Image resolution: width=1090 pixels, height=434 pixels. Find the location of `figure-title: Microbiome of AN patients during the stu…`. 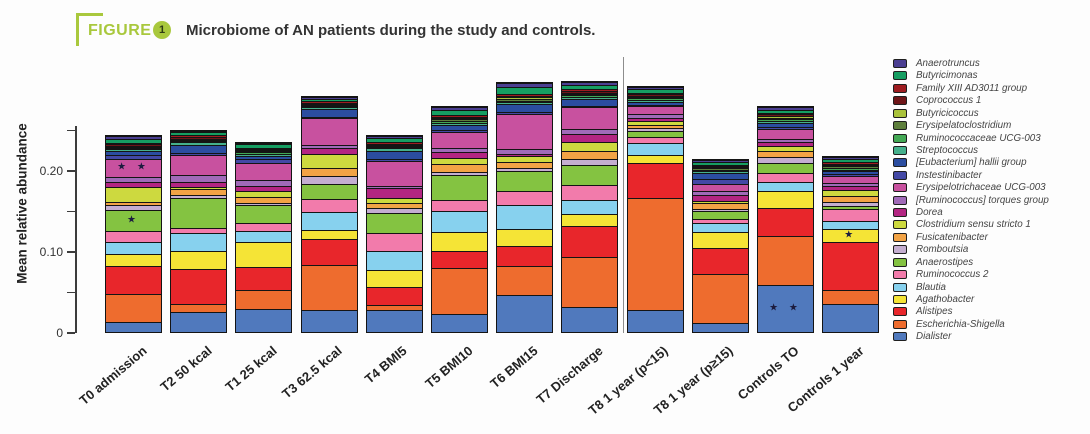

figure-title: Microbiome of AN patients during the stu… is located at coordinates (391, 30).